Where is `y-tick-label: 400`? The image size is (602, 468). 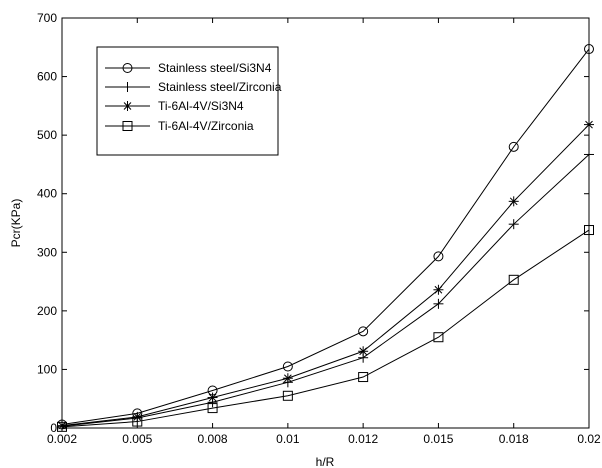
y-tick-label: 400 is located at coordinates (47, 194).